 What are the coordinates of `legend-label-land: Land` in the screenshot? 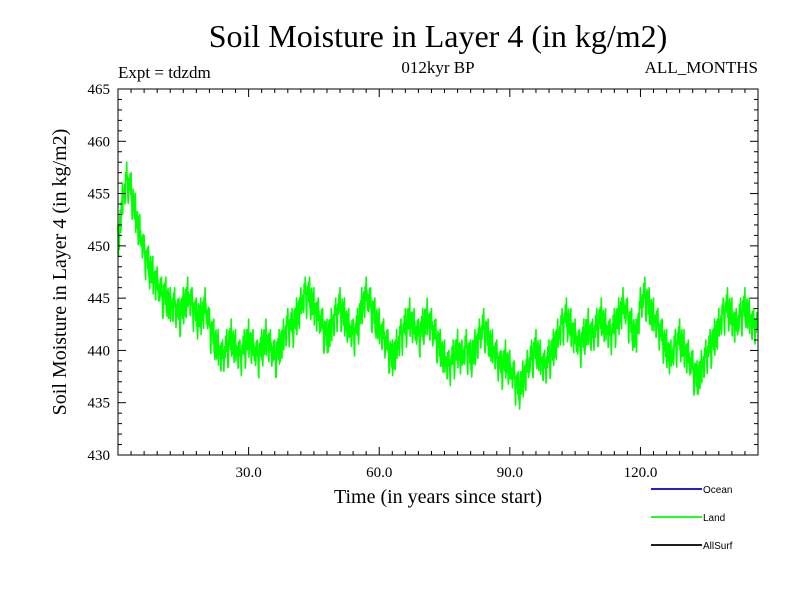 It's located at (714, 518).